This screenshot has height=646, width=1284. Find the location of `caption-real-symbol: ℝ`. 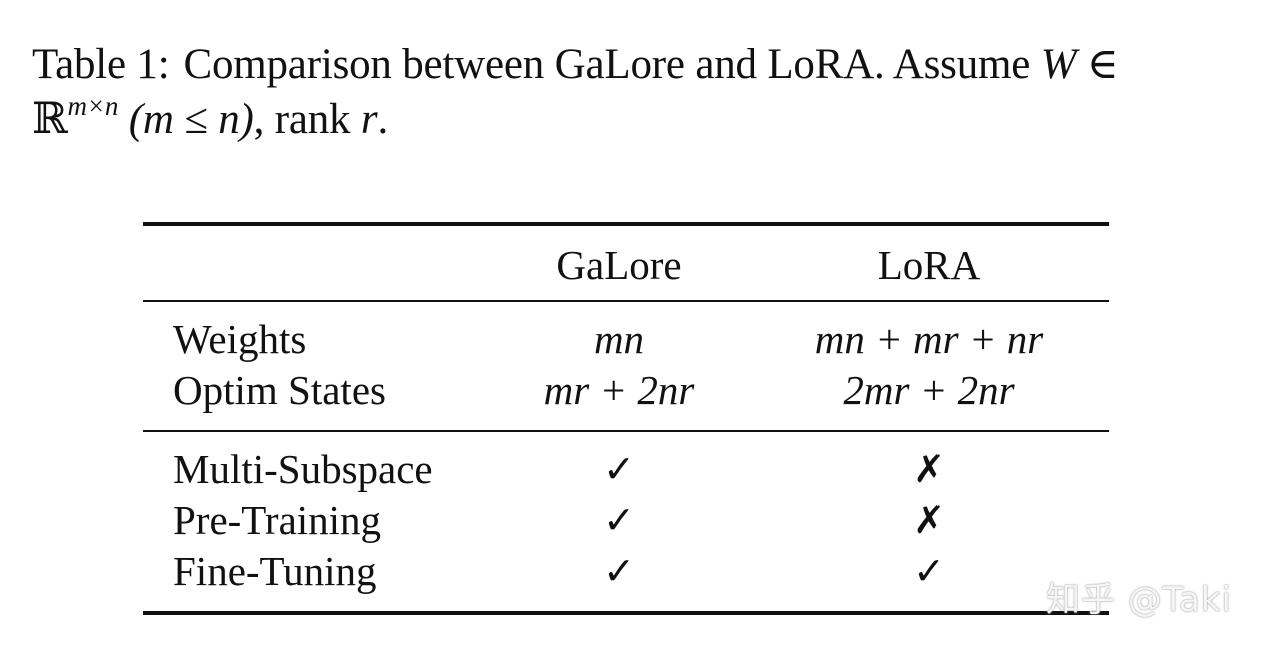

caption-real-symbol: ℝ is located at coordinates (50, 119).